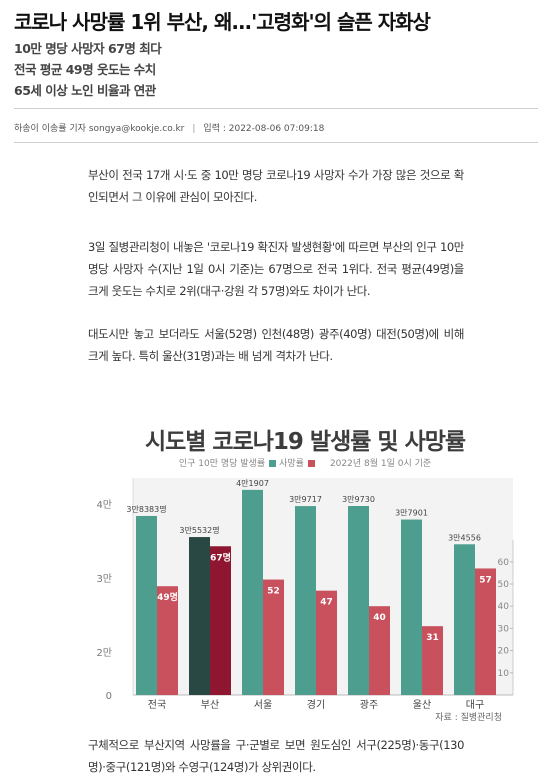  I want to click on subhead-1: 10만 명당 사망자 67명 최다, so click(88, 48).